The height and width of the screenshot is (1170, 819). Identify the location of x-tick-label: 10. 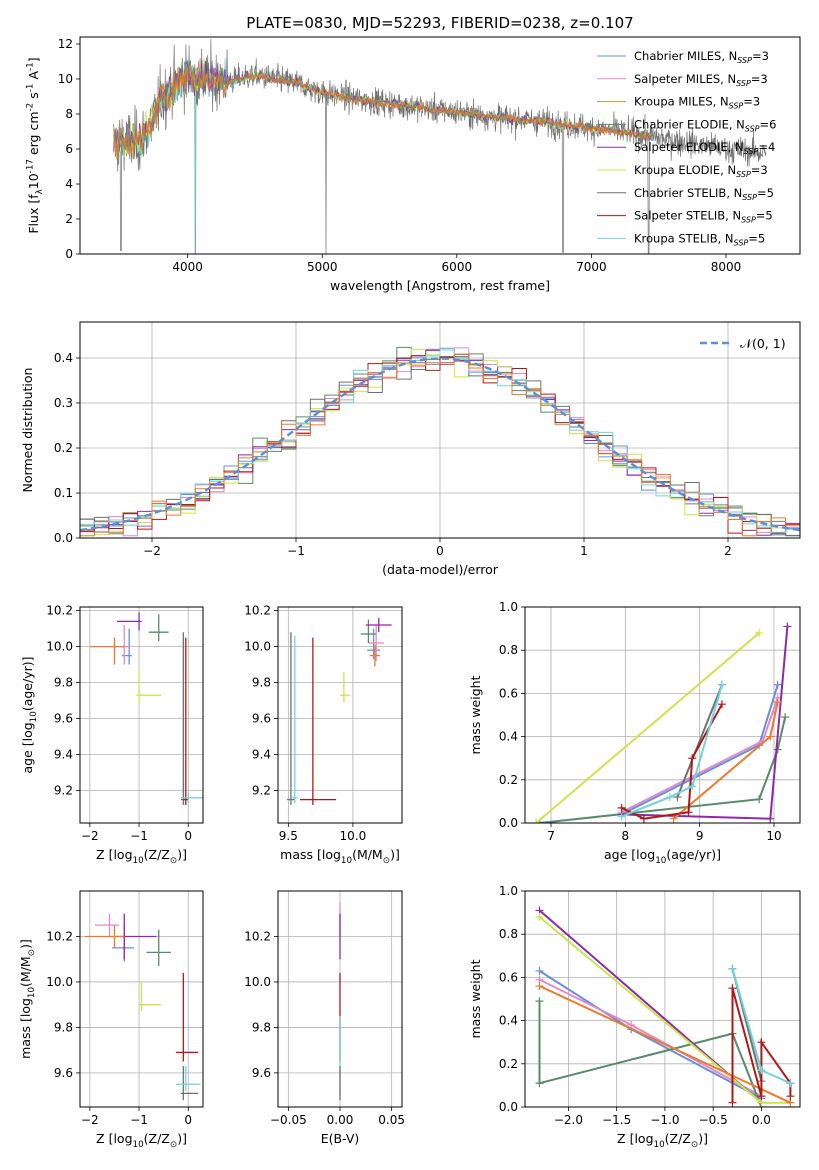
(773, 836).